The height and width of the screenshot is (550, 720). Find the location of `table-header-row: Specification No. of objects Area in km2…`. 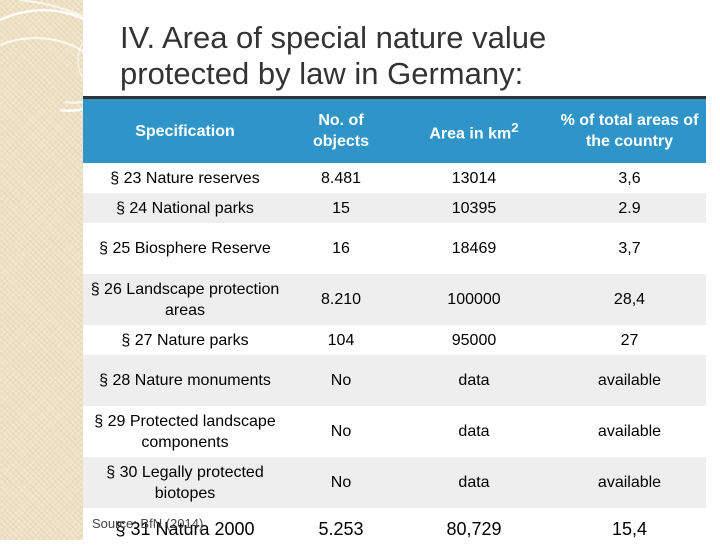

table-header-row: Specification No. of objects Area in km2… is located at coordinates (394, 131).